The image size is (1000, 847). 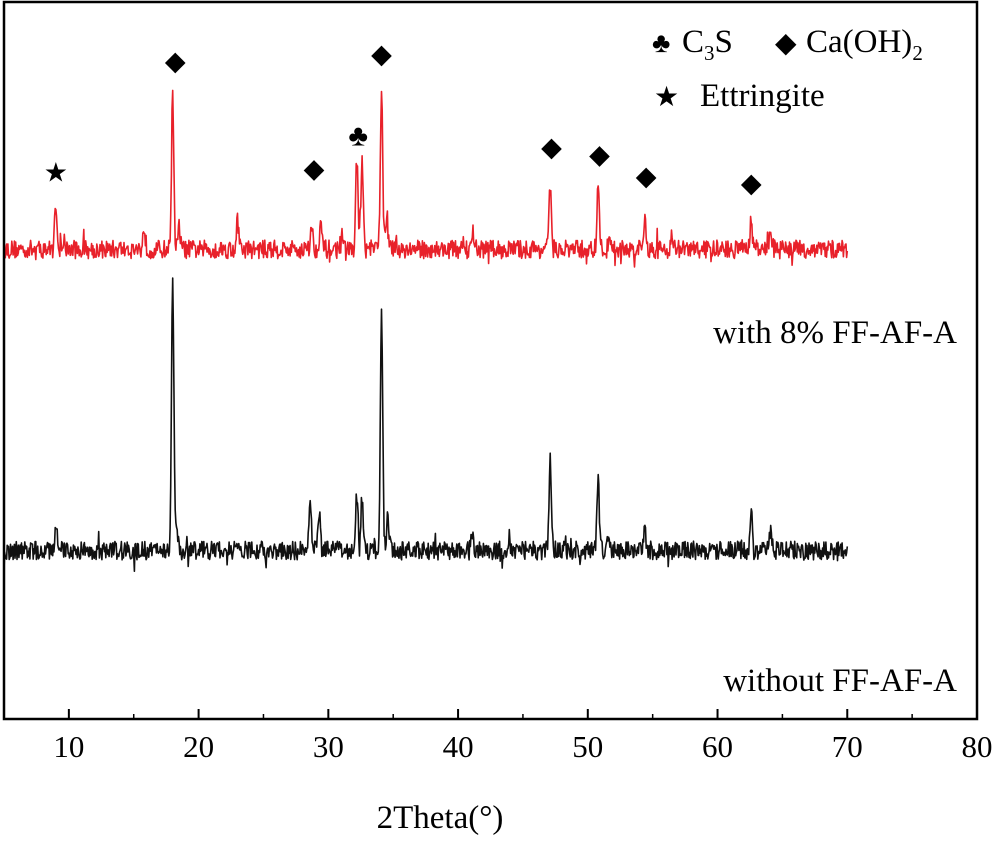 I want to click on marker-layer: ★ ◆ ◆ ♣ ◆ ◆ ◆ ◆ ◆, so click(x=403, y=118).